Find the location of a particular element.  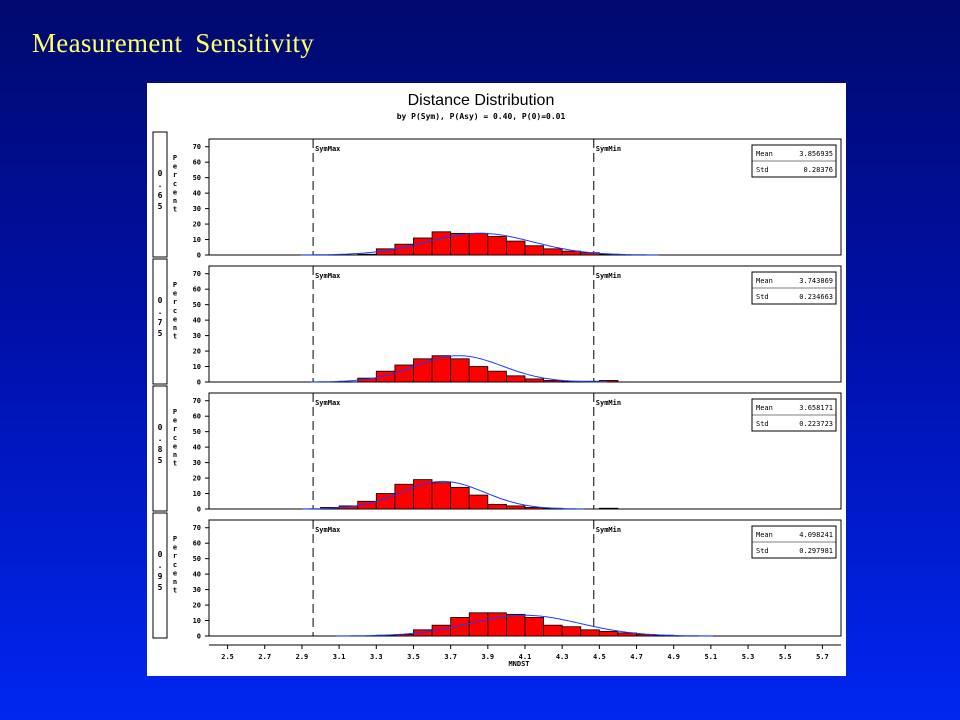

x-tick-label: 3.9 is located at coordinates (487, 657).